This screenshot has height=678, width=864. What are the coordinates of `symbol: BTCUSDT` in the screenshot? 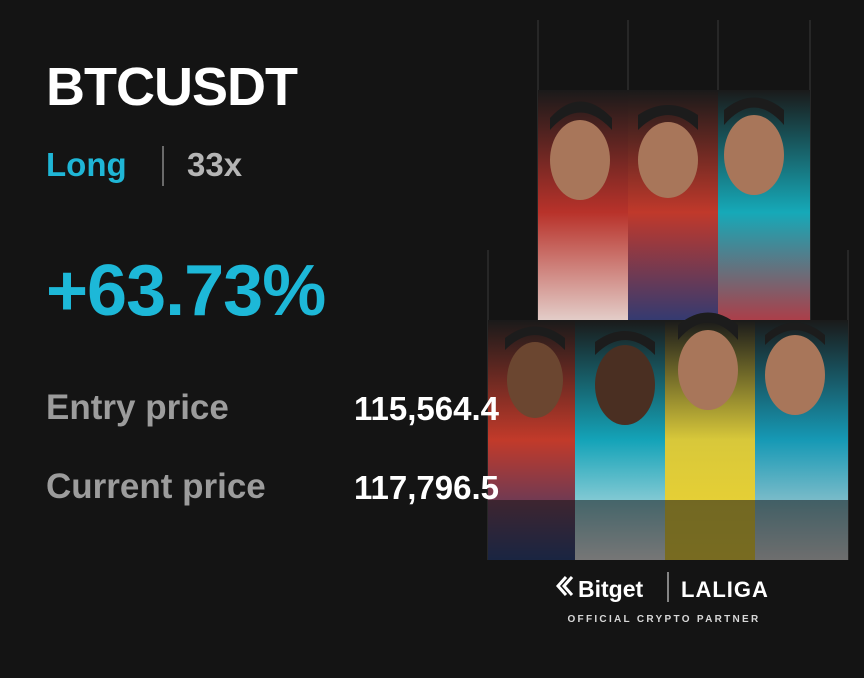 It's located at (172, 87).